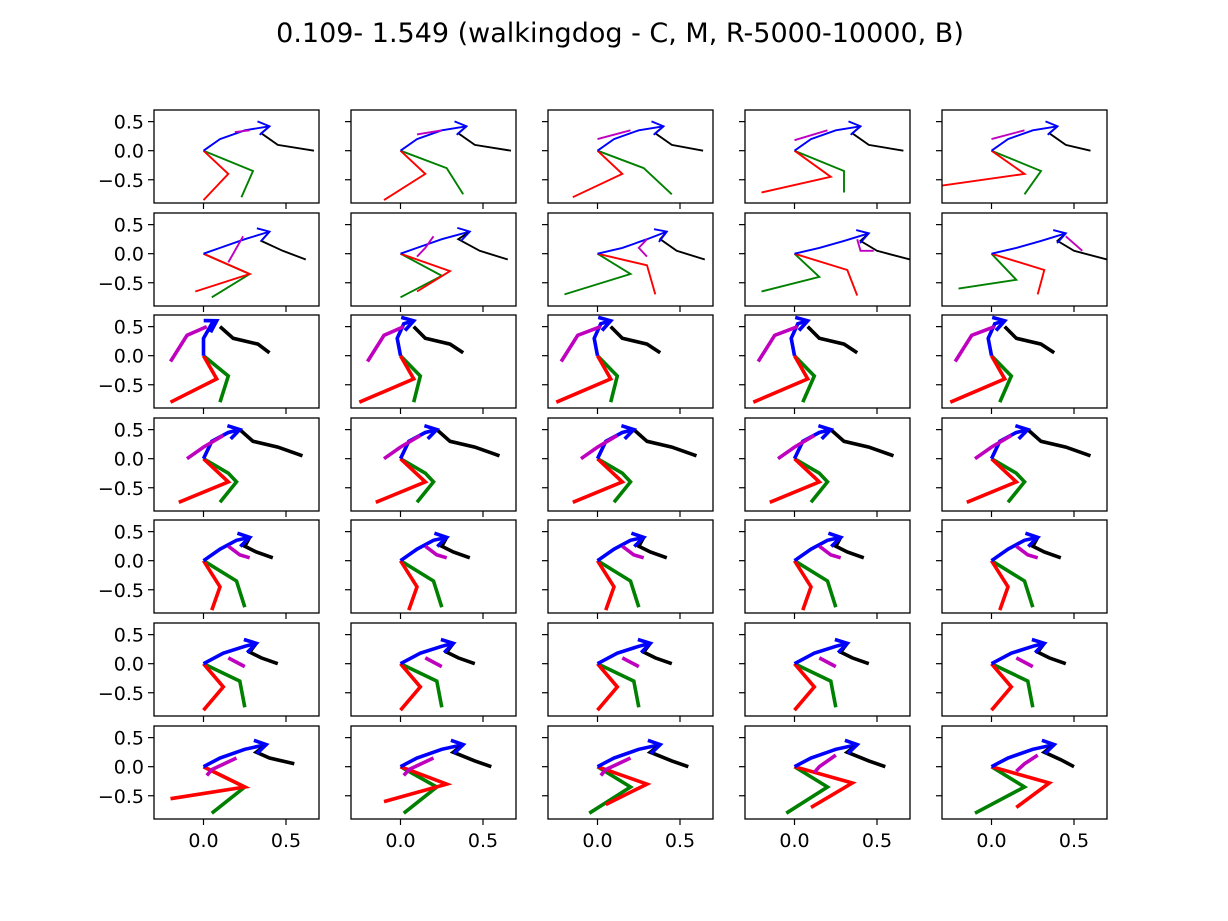  Describe the element at coordinates (1022, 364) in the screenshot. I see `subplot-r3-c5` at that location.